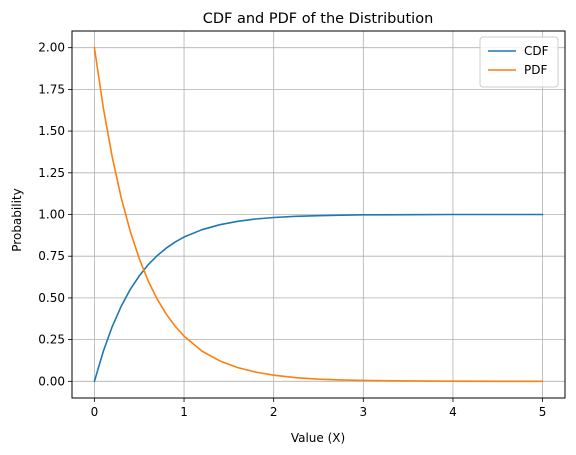 The width and height of the screenshot is (576, 455). What do you see at coordinates (51, 340) in the screenshot?
I see `y-tick-label: 0.25` at bounding box center [51, 340].